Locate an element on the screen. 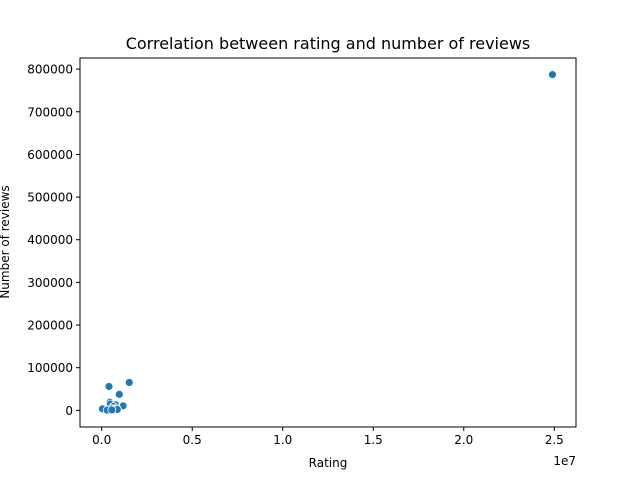 This screenshot has height=480, width=640. x-tick-label: 0.0 is located at coordinates (101, 440).